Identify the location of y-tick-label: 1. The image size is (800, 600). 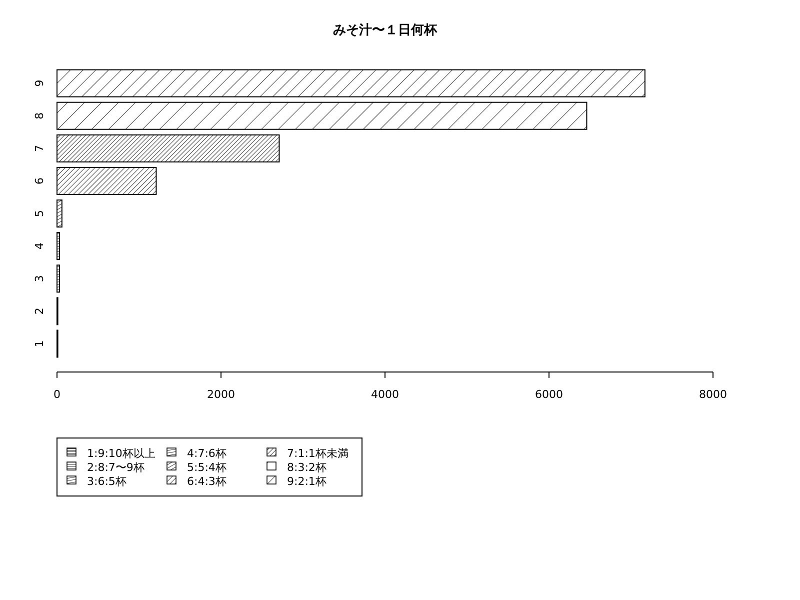
(39, 344).